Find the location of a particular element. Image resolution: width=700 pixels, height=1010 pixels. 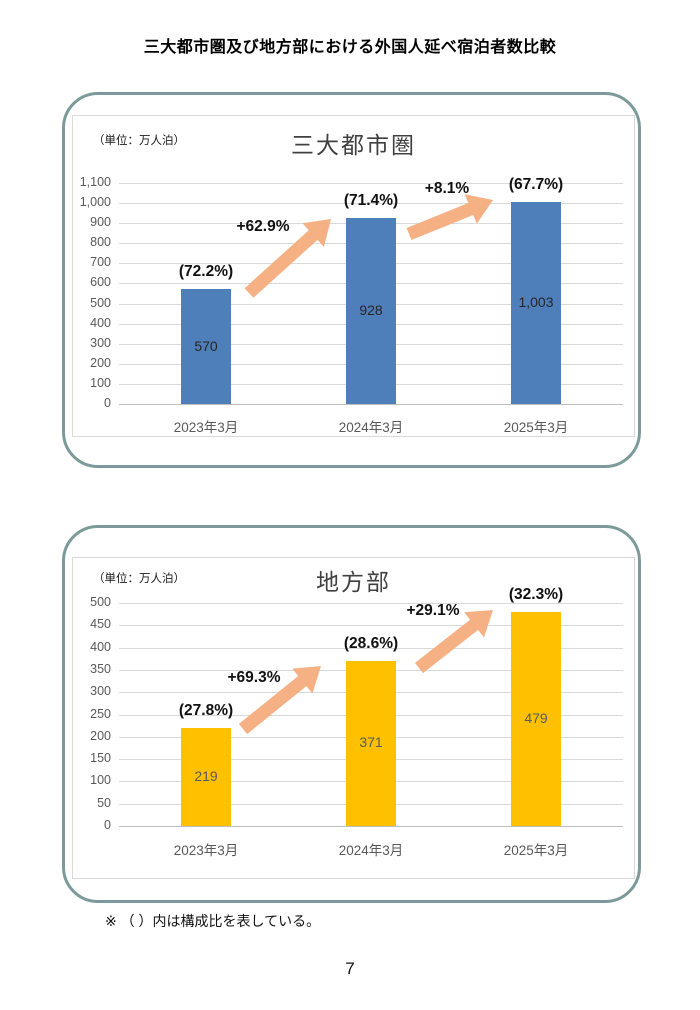

y-tick-label: 800 is located at coordinates (100, 242).